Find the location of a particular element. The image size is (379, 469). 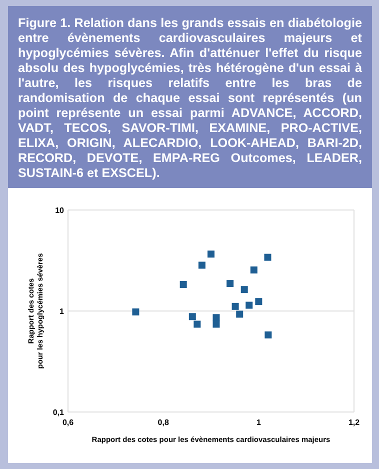

y-tick-label: 0,1 is located at coordinates (58, 412).